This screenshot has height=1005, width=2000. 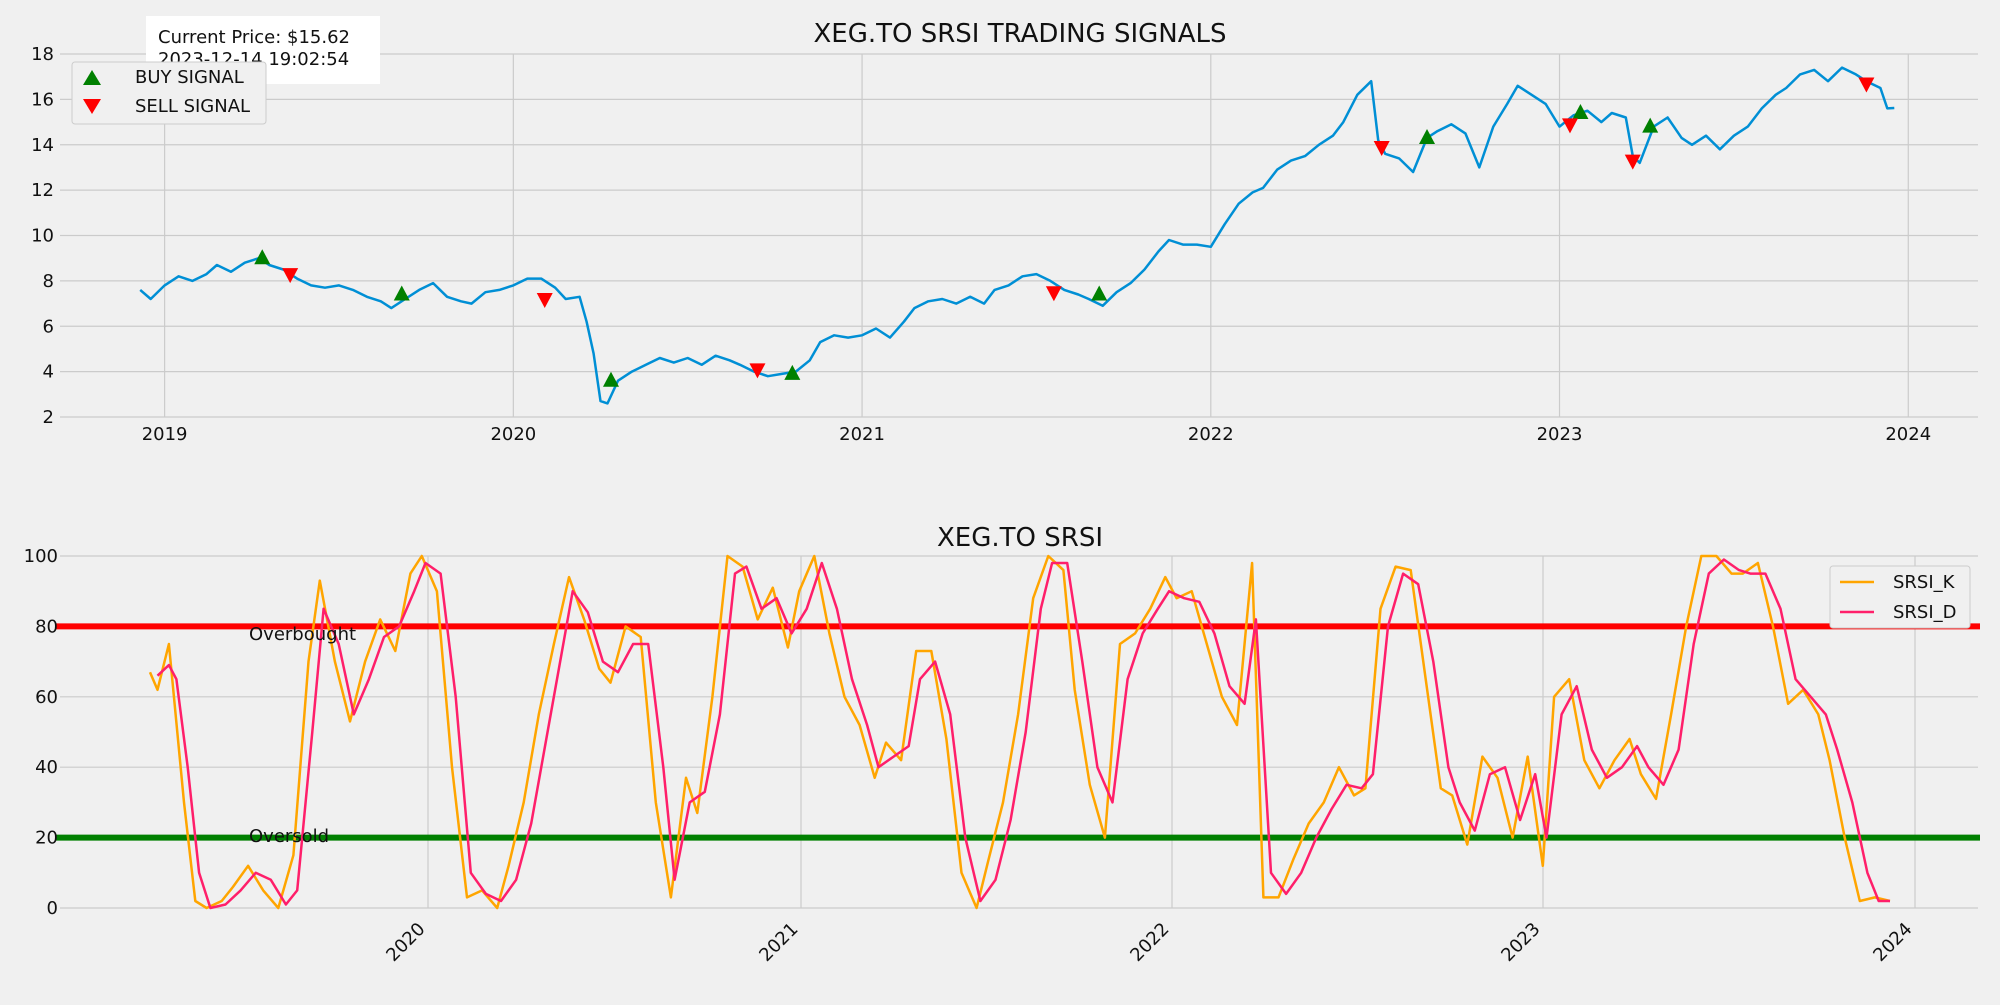 What do you see at coordinates (46, 838) in the screenshot?
I see `srsi-y-tick-label: 20` at bounding box center [46, 838].